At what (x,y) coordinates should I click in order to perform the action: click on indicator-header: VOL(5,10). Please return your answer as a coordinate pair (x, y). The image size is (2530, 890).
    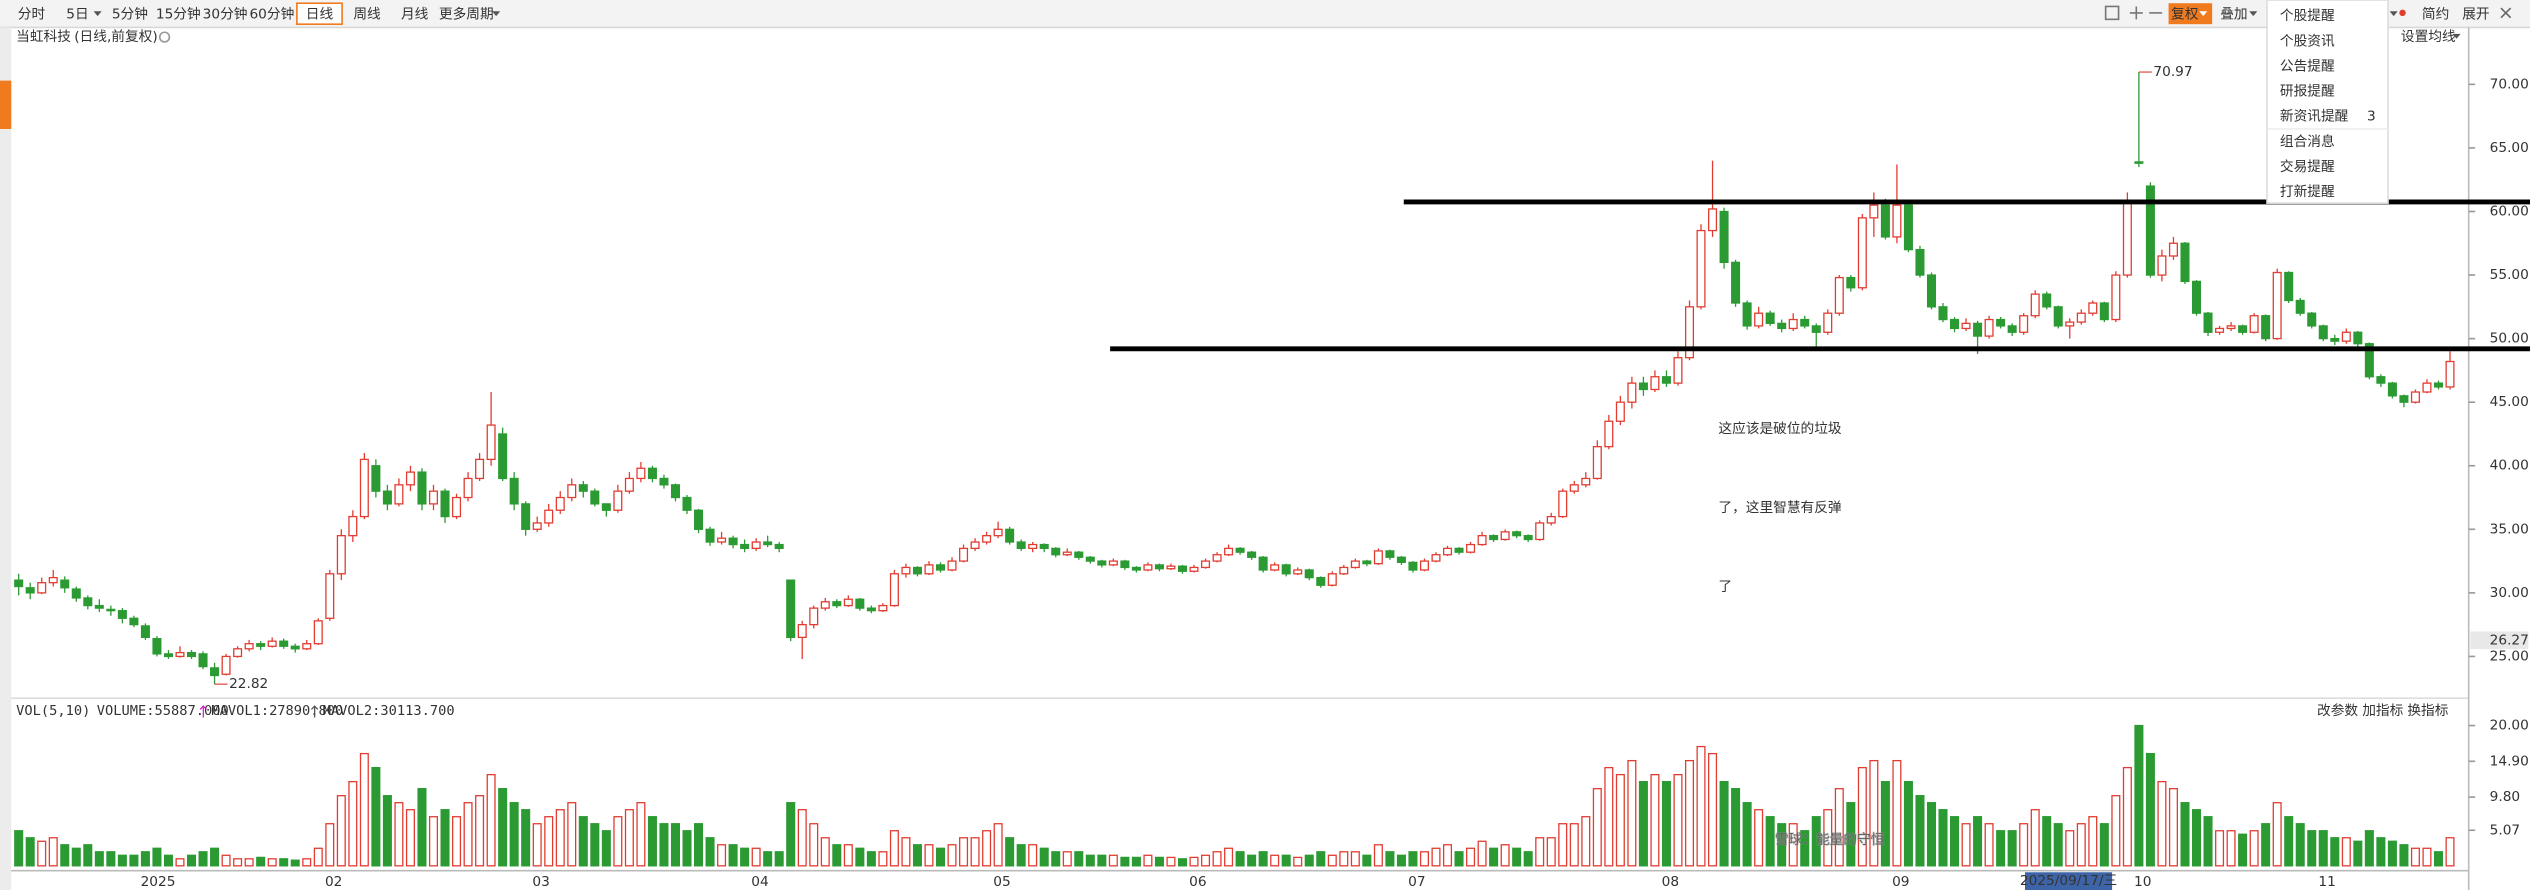
    Looking at the image, I should click on (53, 711).